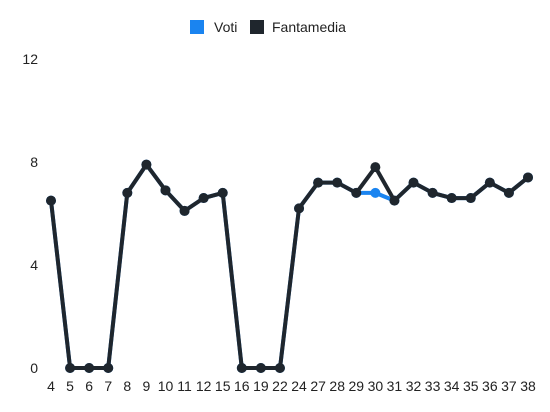 The width and height of the screenshot is (550, 412). Describe the element at coordinates (261, 386) in the screenshot. I see `x-tick-label: 19` at that location.